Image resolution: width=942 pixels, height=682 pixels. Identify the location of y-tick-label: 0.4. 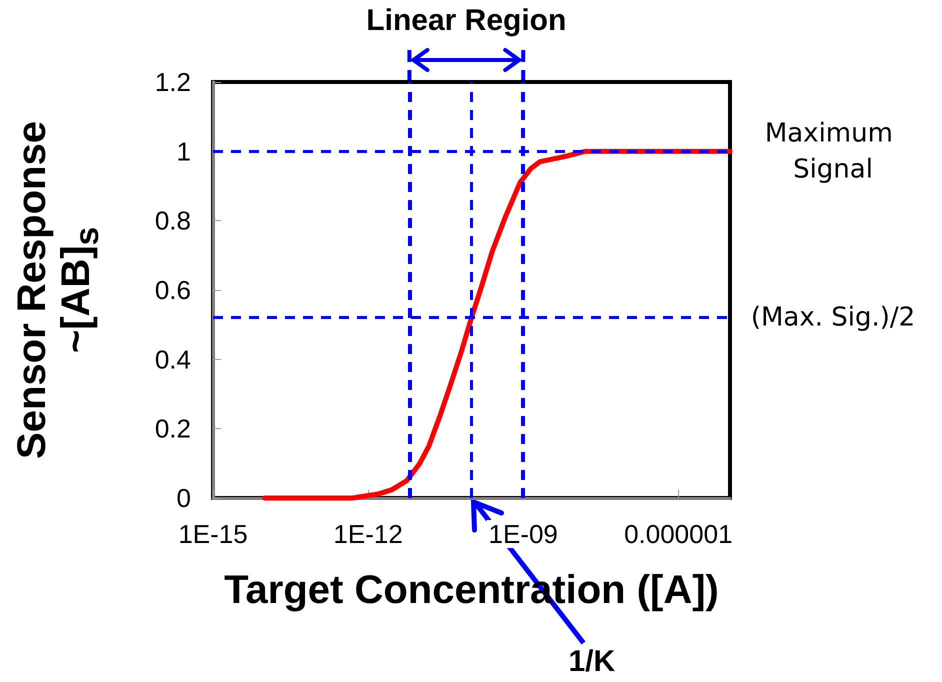
(172, 359).